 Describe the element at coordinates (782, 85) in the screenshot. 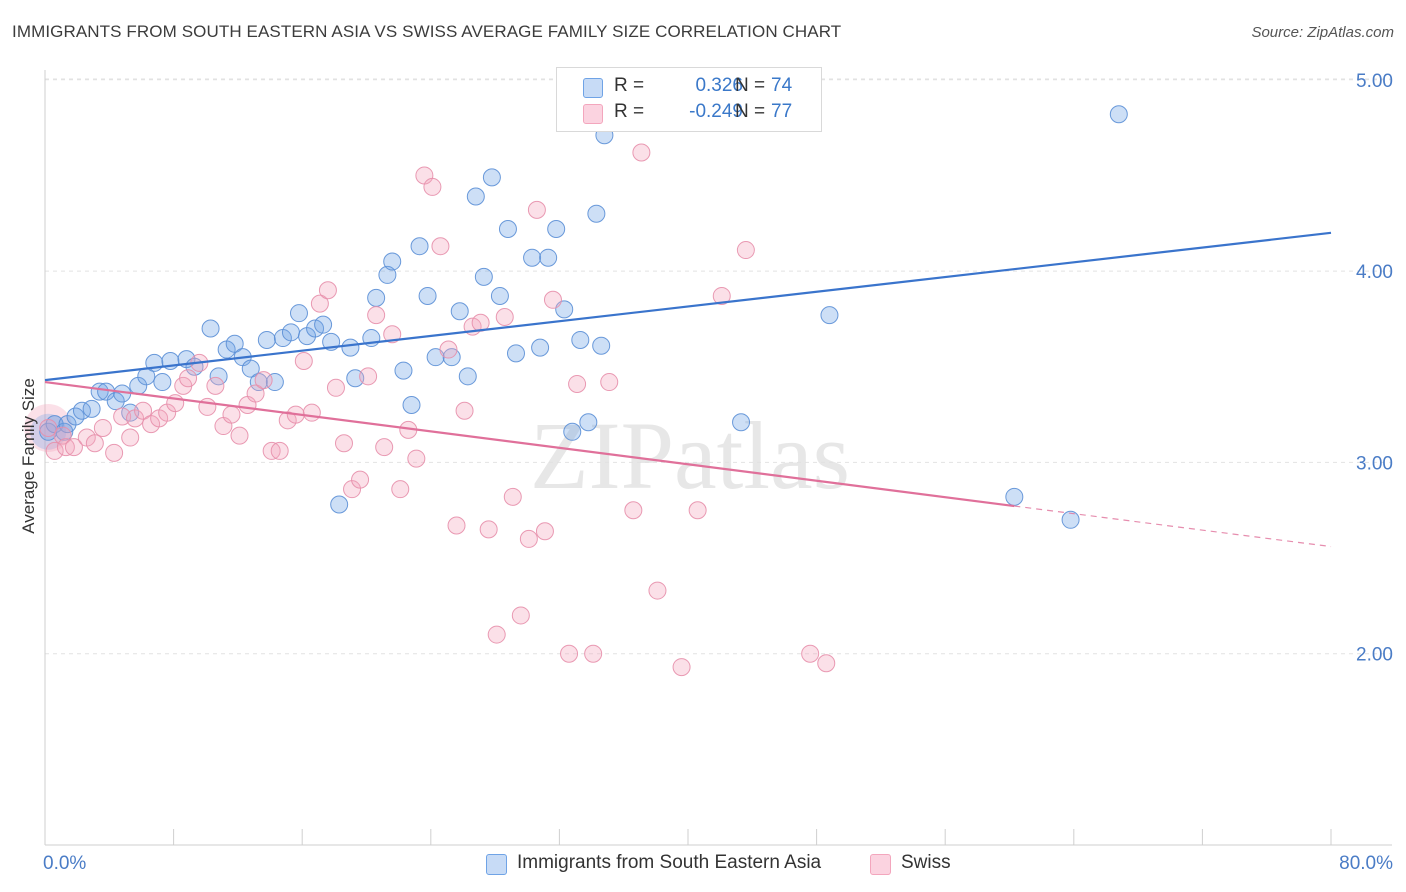

I see `legend-n-value: 74` at that location.